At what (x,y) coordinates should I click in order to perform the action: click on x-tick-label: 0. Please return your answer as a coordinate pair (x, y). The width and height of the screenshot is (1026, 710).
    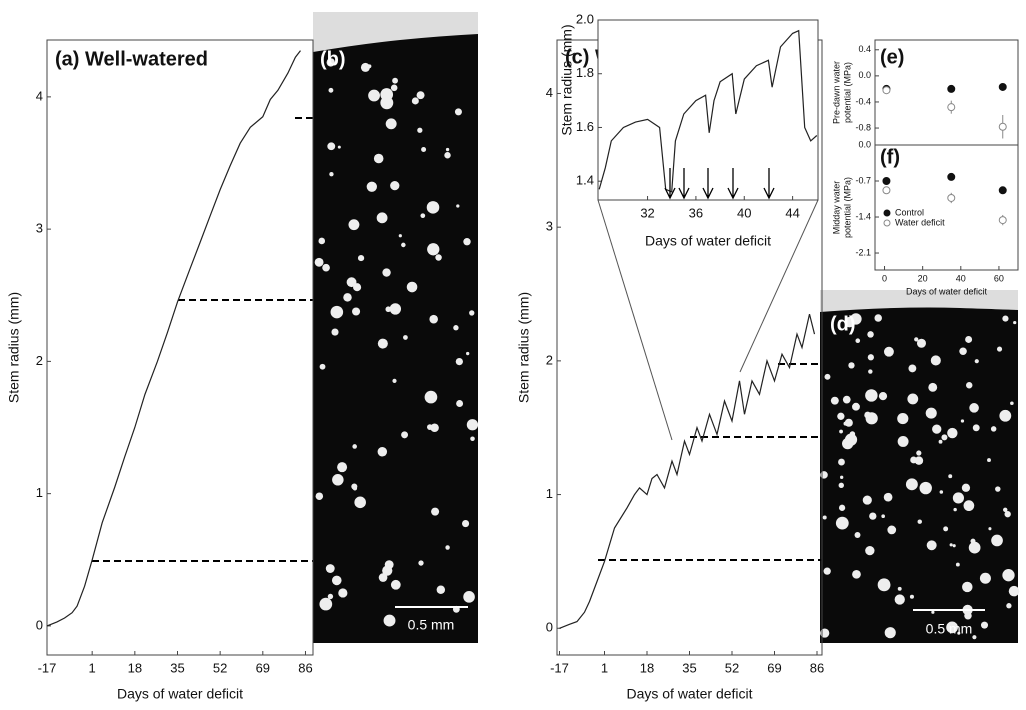
    Looking at the image, I should click on (884, 278).